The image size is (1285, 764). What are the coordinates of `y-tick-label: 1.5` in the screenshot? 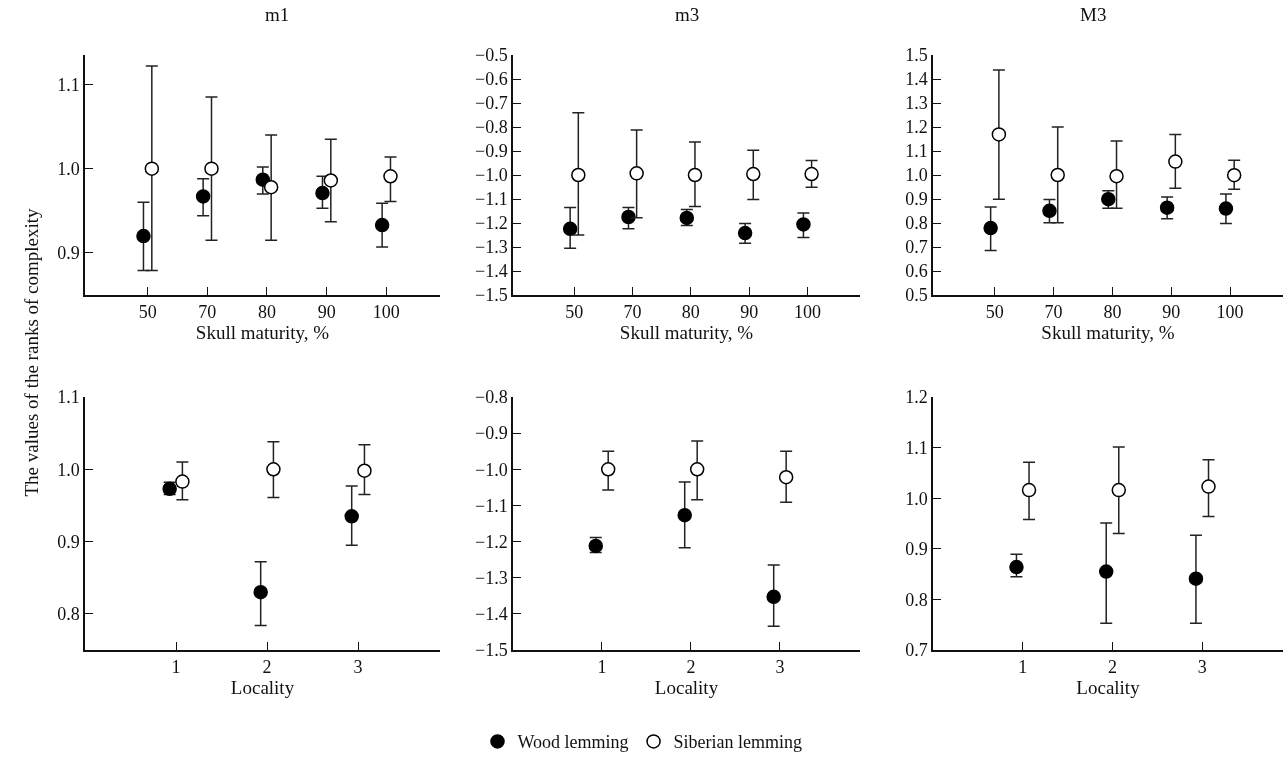 It's located at (916, 55).